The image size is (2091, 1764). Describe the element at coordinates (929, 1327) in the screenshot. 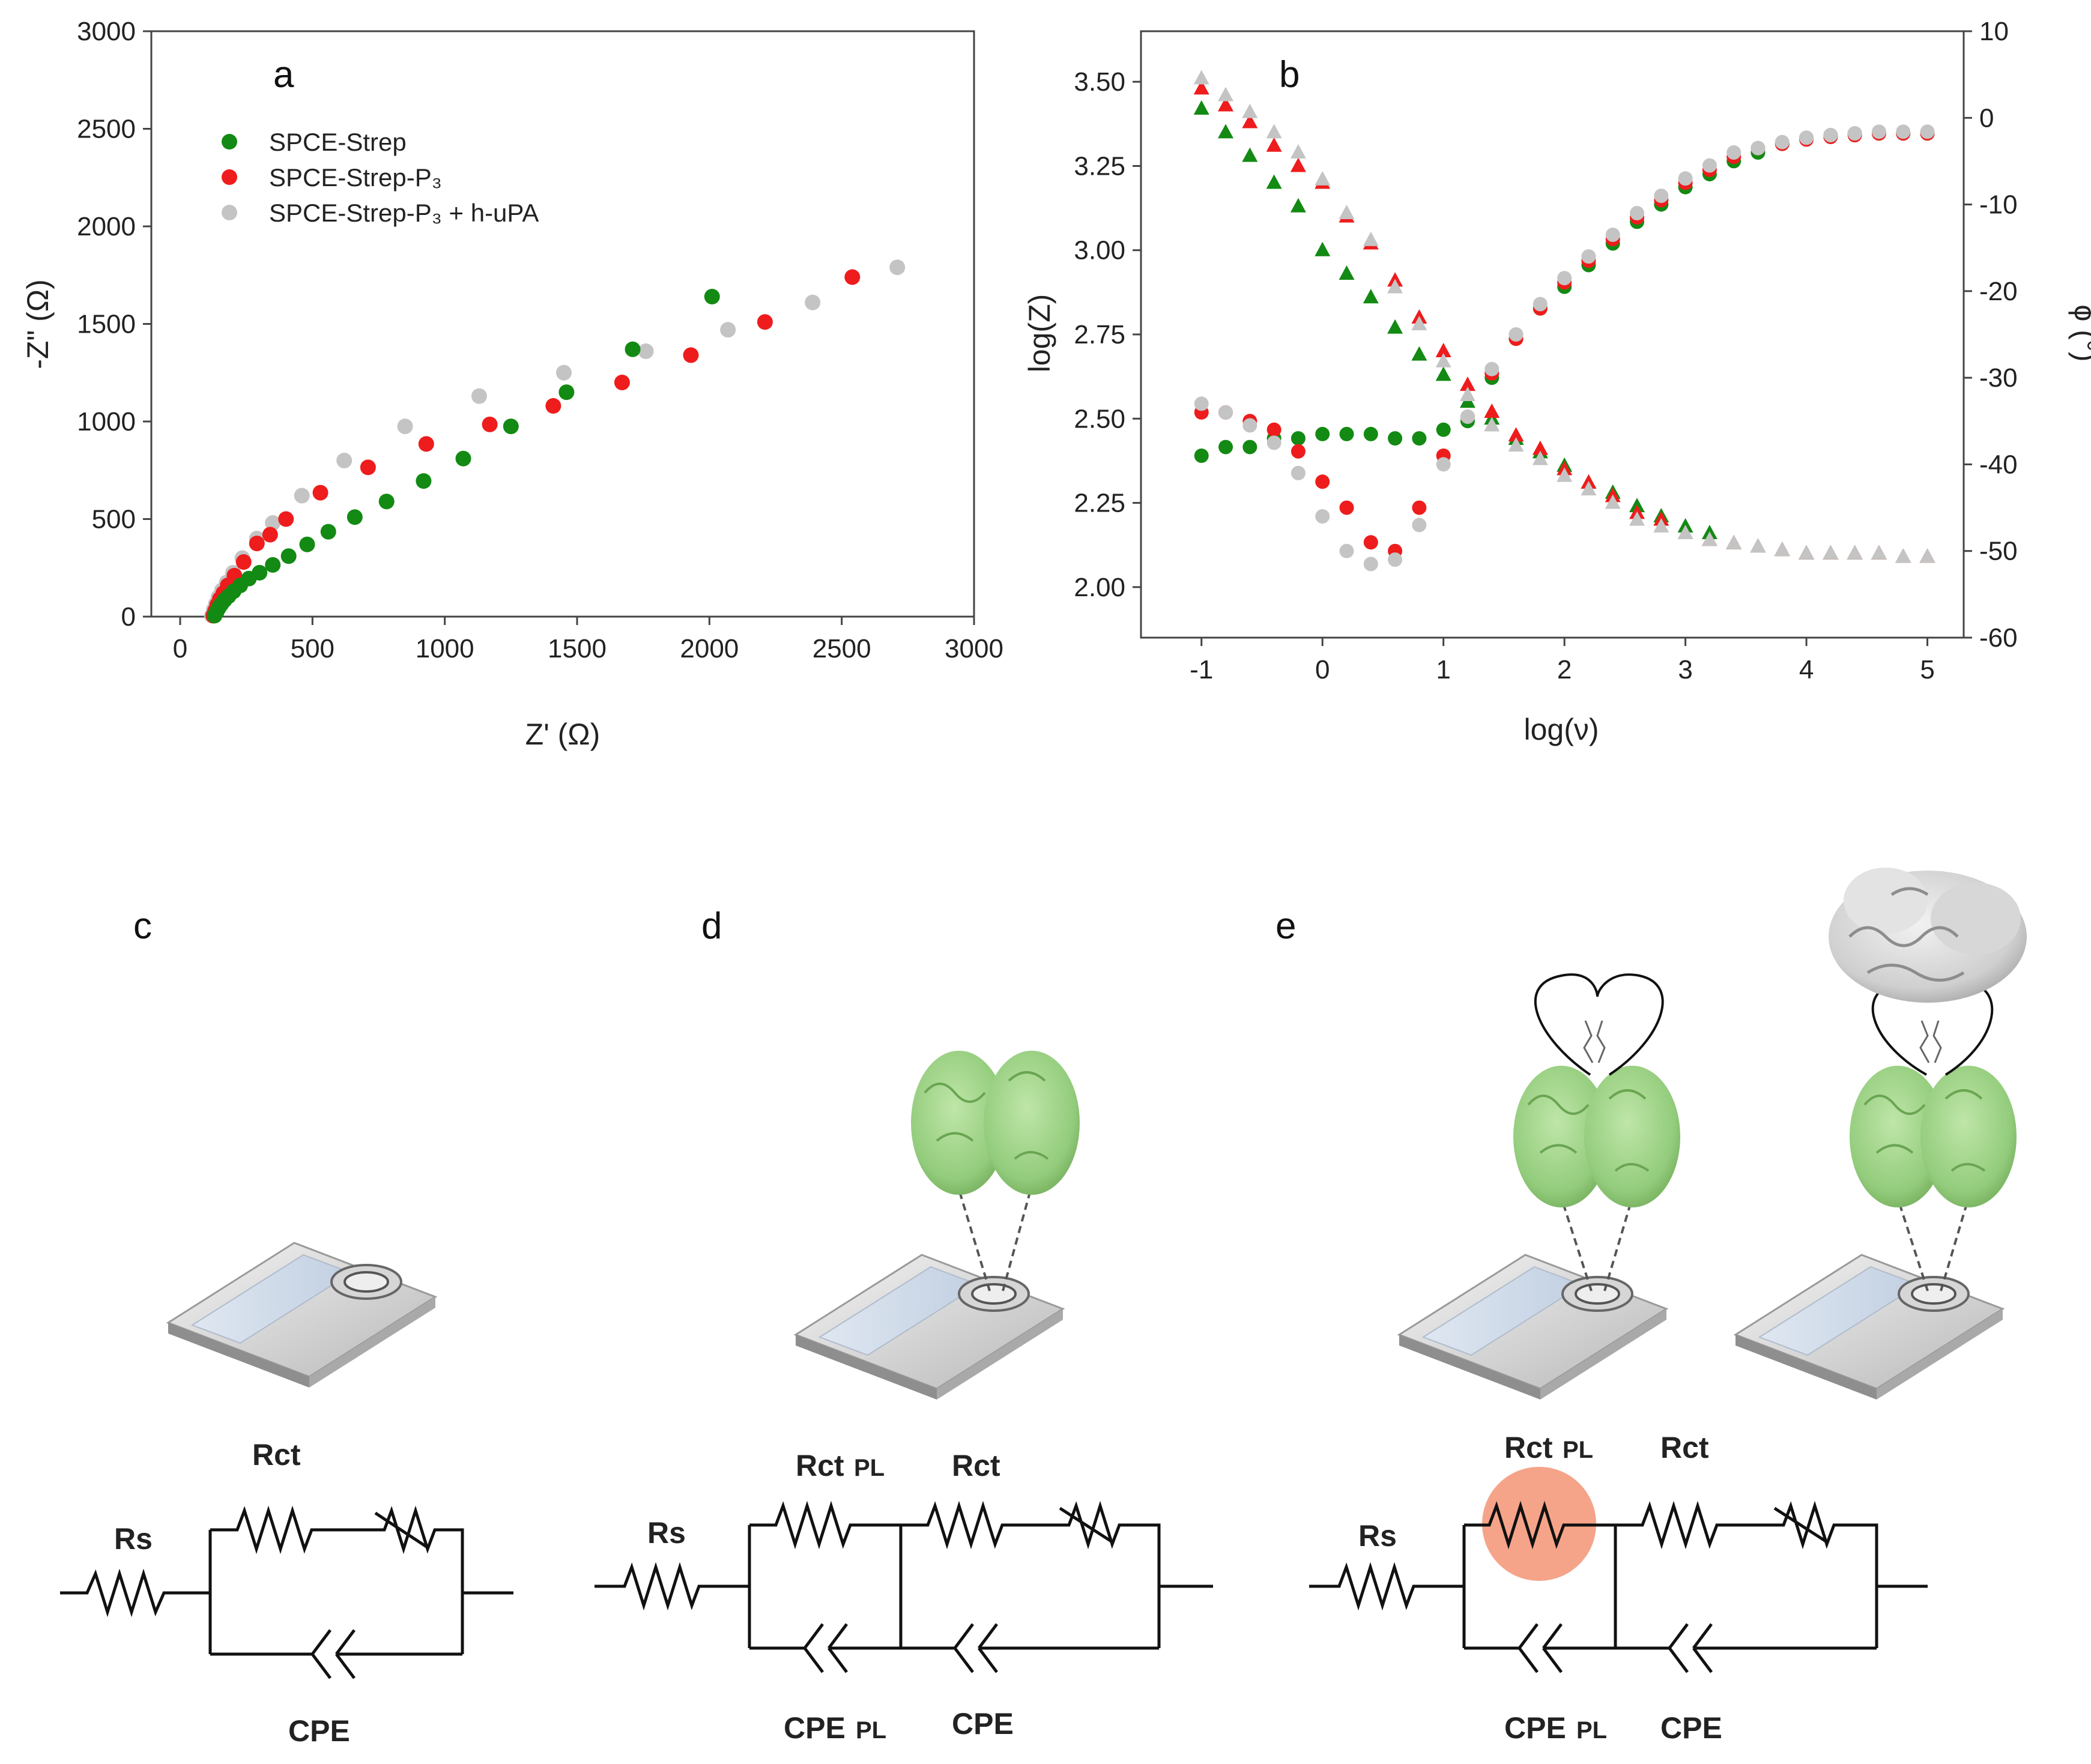

I see `electrode-strip-d` at that location.